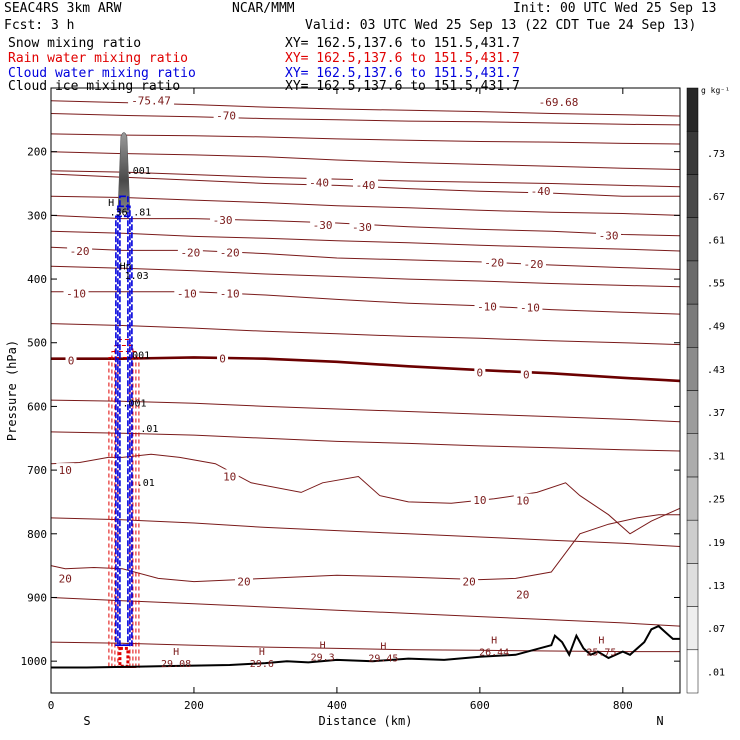 This screenshot has height=740, width=740. I want to click on terrain-line, so click(365, 646).